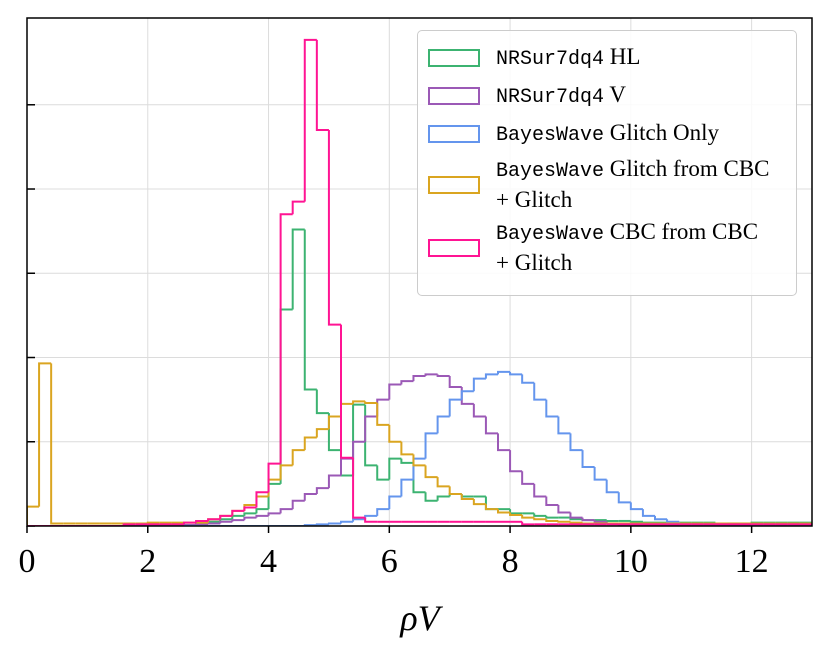  Describe the element at coordinates (607, 96) in the screenshot. I see `legend-item: NRSur7dq4 V` at that location.